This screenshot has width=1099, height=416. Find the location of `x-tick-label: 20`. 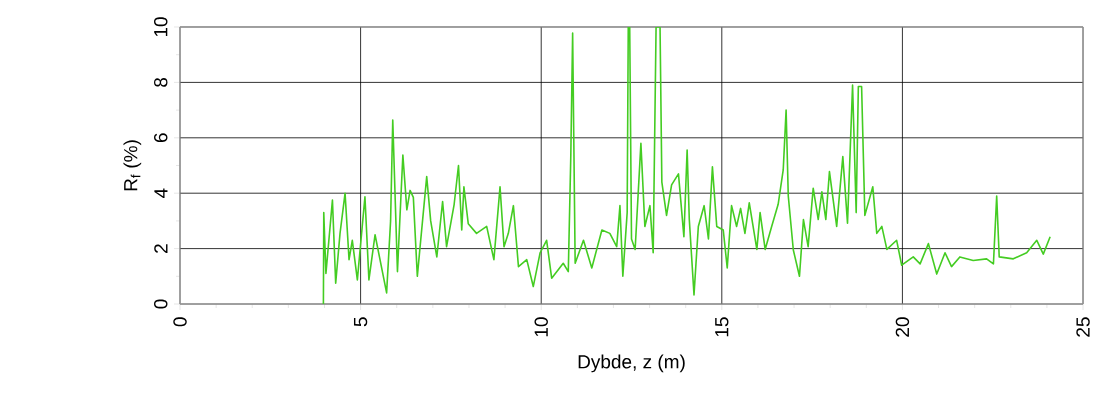

x-tick-label: 20 is located at coordinates (902, 327).